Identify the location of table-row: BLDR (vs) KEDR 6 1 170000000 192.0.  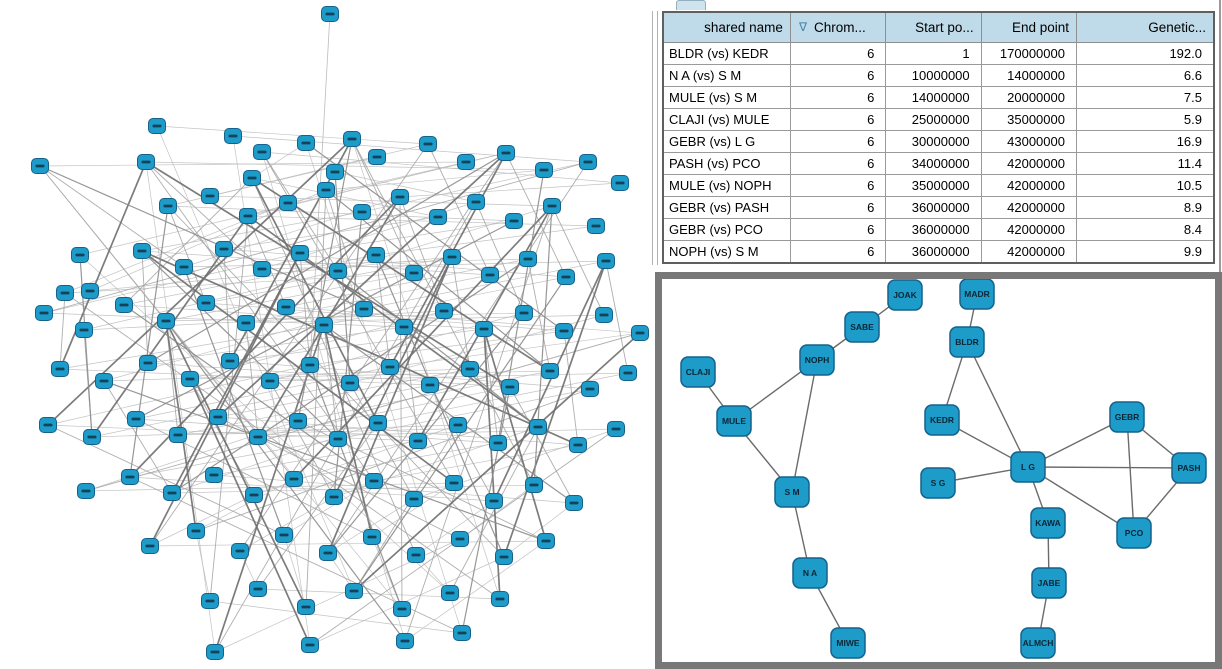
(938, 53).